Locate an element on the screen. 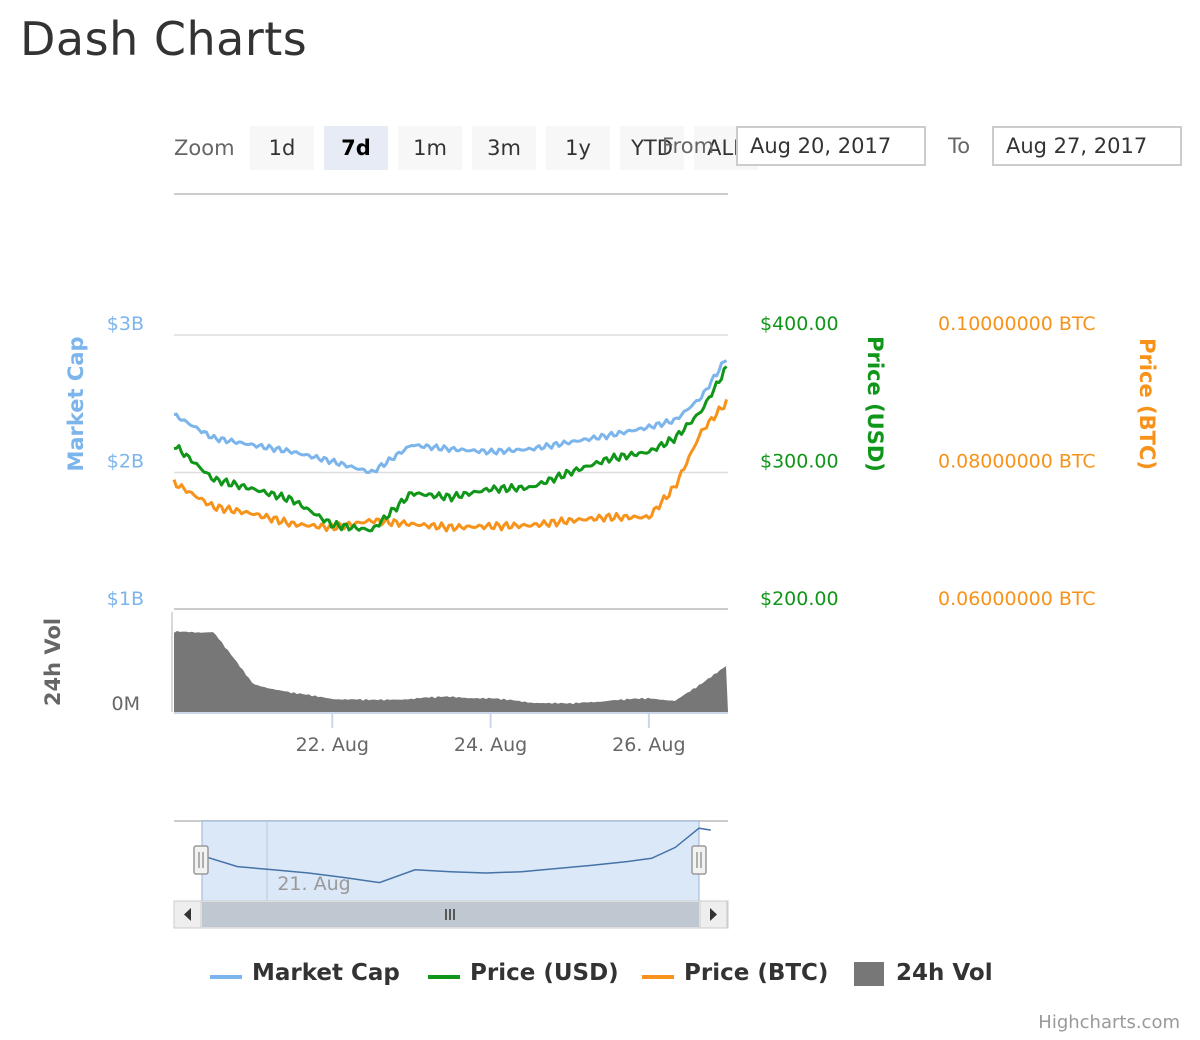 Image resolution: width=1200 pixels, height=1040 pixels. market-cap-tick-label: $1B is located at coordinates (125, 599).